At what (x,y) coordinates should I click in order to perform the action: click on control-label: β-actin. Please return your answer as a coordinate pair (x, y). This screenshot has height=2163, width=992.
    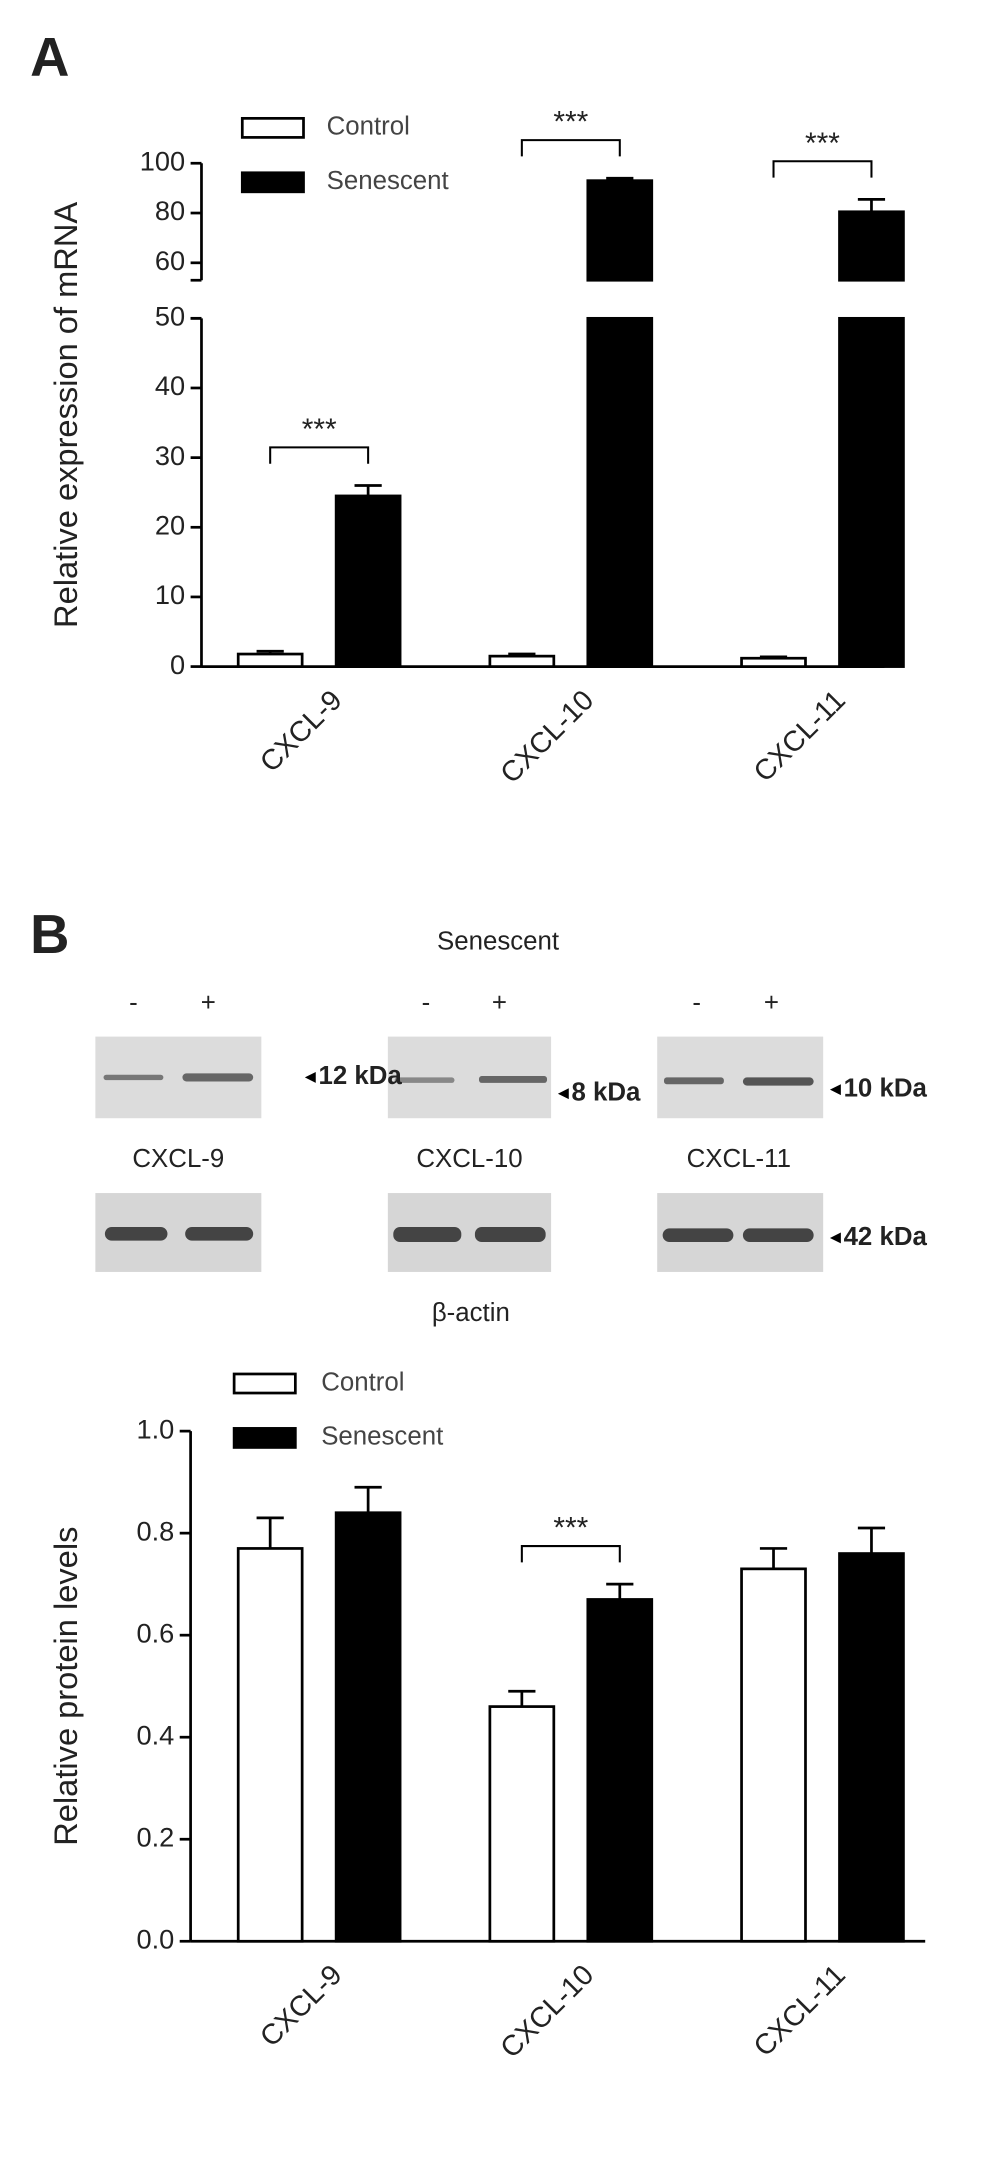
    Looking at the image, I should click on (471, 1313).